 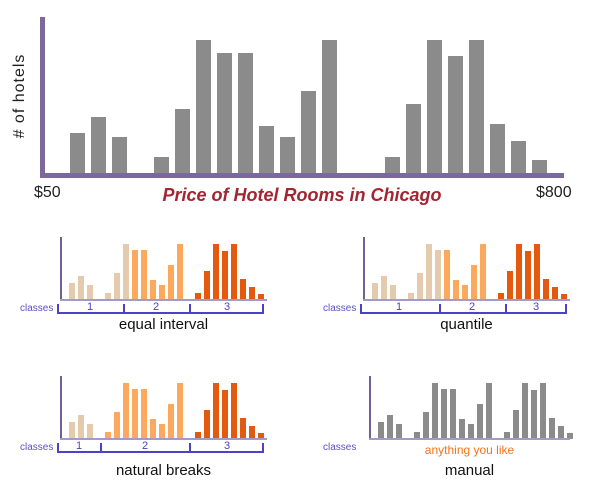 I want to click on manual-note: anything you like, so click(x=469, y=450).